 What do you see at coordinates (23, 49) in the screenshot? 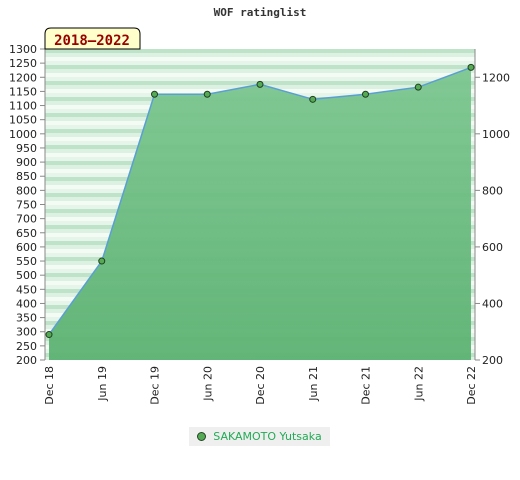
I see `y-tick-label: 1300` at bounding box center [23, 49].